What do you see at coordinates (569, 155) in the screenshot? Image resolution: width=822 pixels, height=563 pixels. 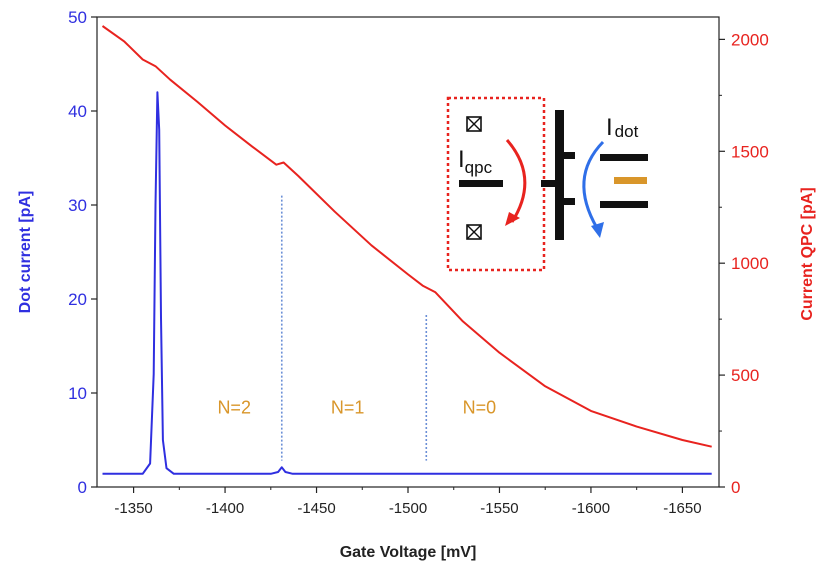 I see `gate-finger-top` at bounding box center [569, 155].